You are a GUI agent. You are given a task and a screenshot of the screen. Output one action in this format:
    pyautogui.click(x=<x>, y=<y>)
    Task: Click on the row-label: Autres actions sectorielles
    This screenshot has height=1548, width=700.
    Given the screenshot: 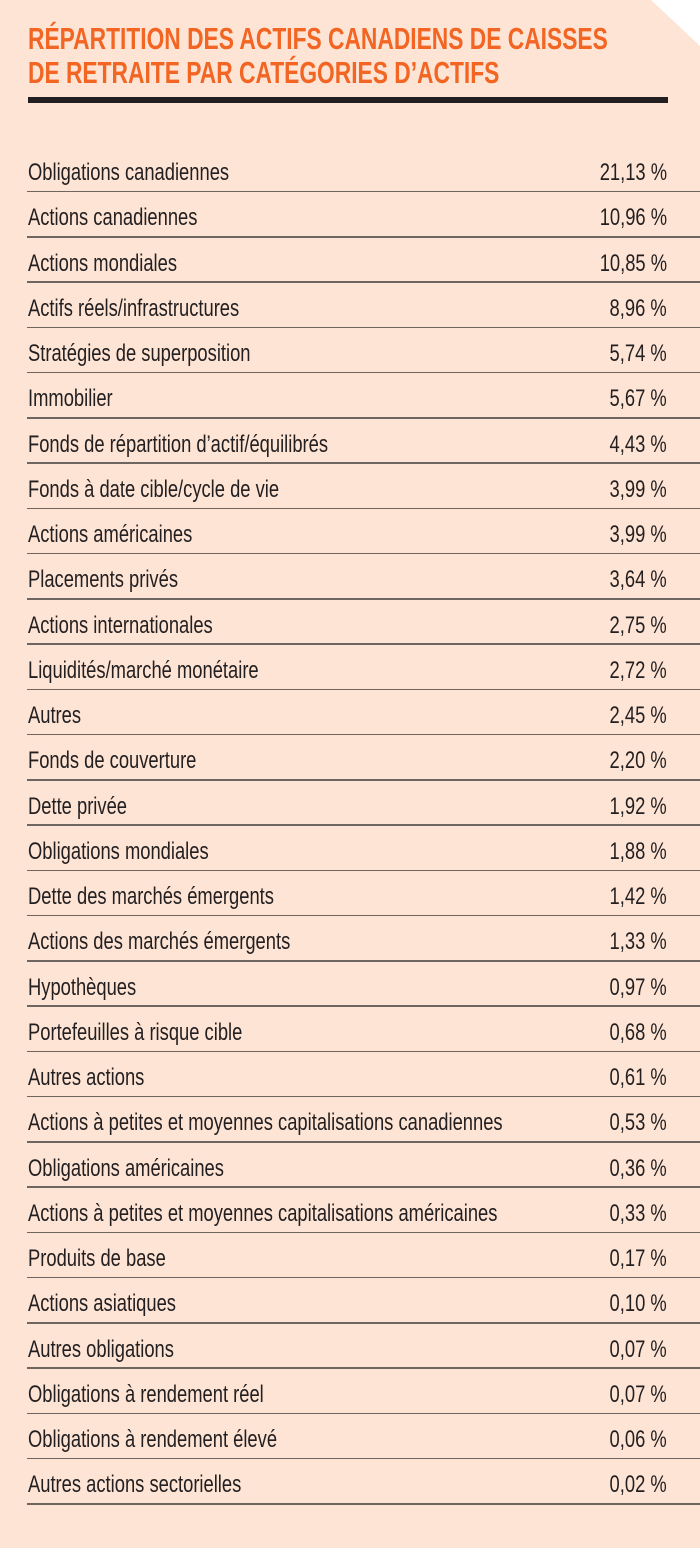 What is the action you would take?
    pyautogui.click(x=135, y=1485)
    